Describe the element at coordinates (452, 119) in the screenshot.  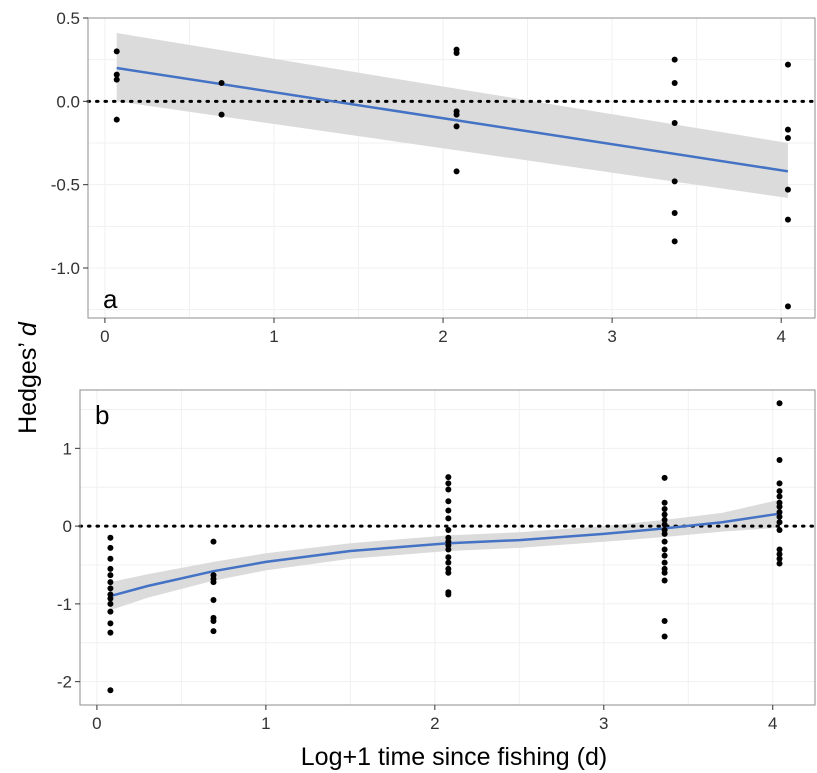
I see `panel-a-fit-line` at that location.